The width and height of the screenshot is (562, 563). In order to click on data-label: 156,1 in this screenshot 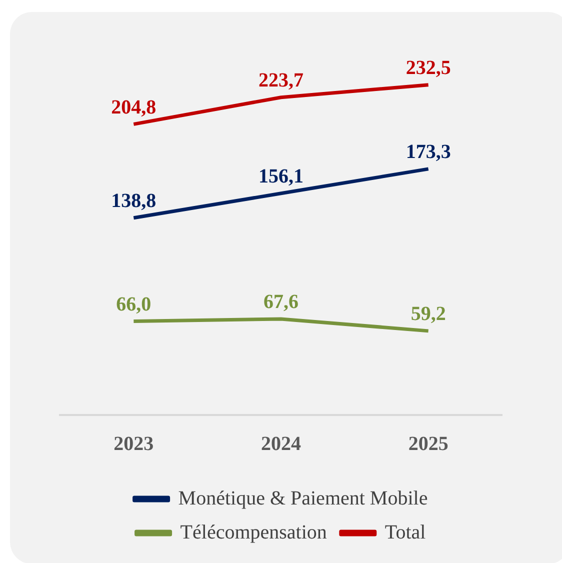, I will do `click(281, 177)`.